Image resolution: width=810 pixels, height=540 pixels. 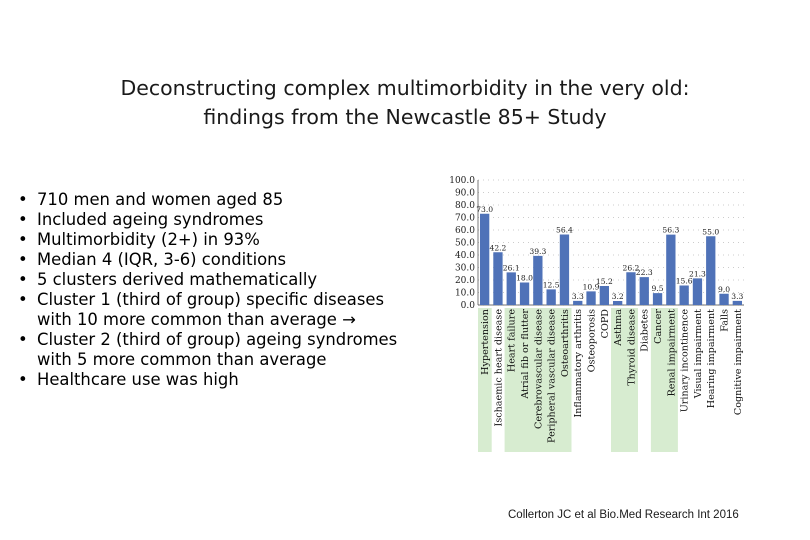 I want to click on category-label: Diabetes, so click(x=645, y=330).